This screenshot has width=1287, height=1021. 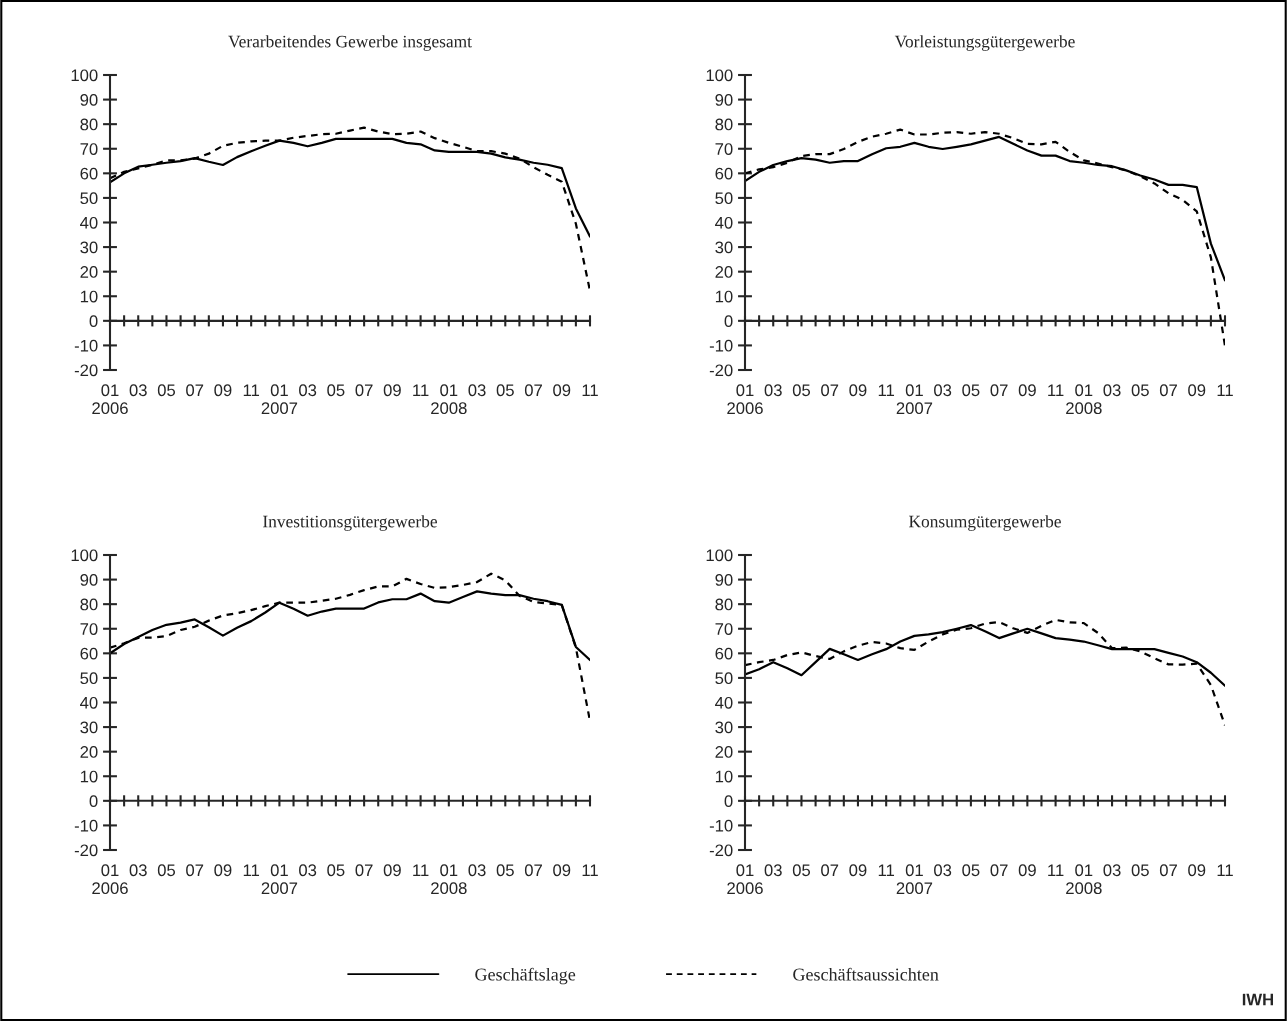 What do you see at coordinates (525, 976) in the screenshot?
I see `legend-label: Geschäftslage` at bounding box center [525, 976].